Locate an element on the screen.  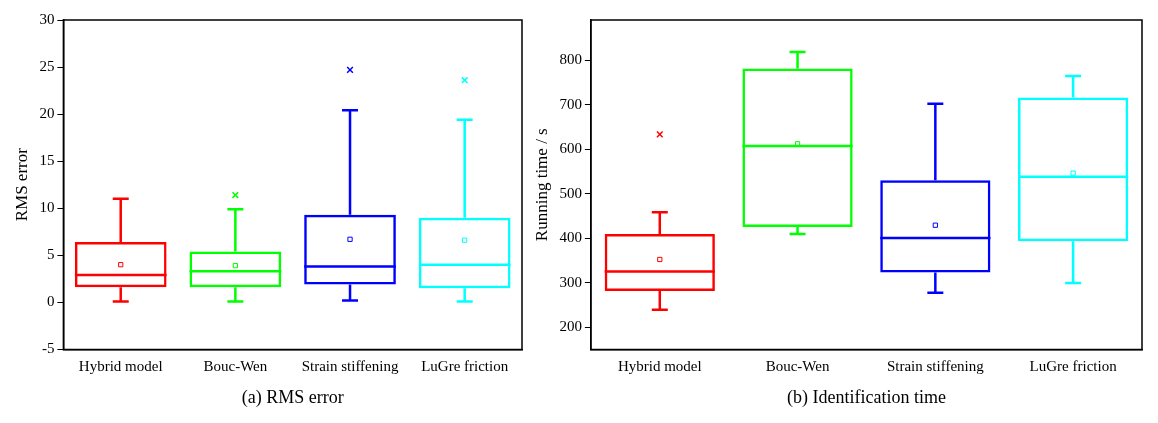
y-tick-label: 5 is located at coordinates (50, 254).